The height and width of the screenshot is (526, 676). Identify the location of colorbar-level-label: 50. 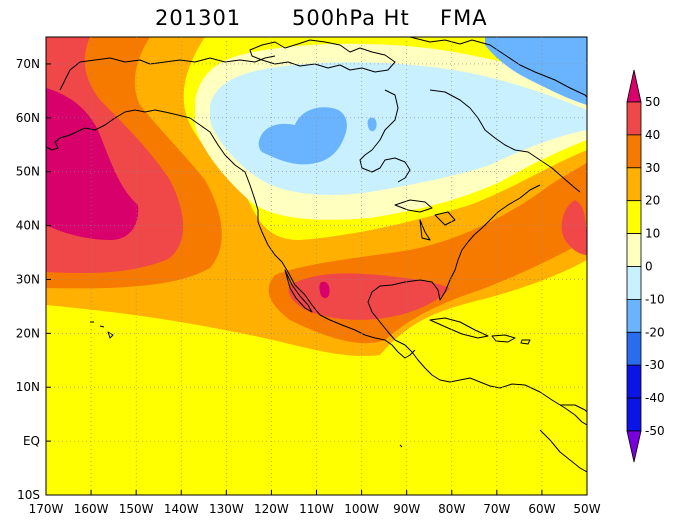
(652, 102).